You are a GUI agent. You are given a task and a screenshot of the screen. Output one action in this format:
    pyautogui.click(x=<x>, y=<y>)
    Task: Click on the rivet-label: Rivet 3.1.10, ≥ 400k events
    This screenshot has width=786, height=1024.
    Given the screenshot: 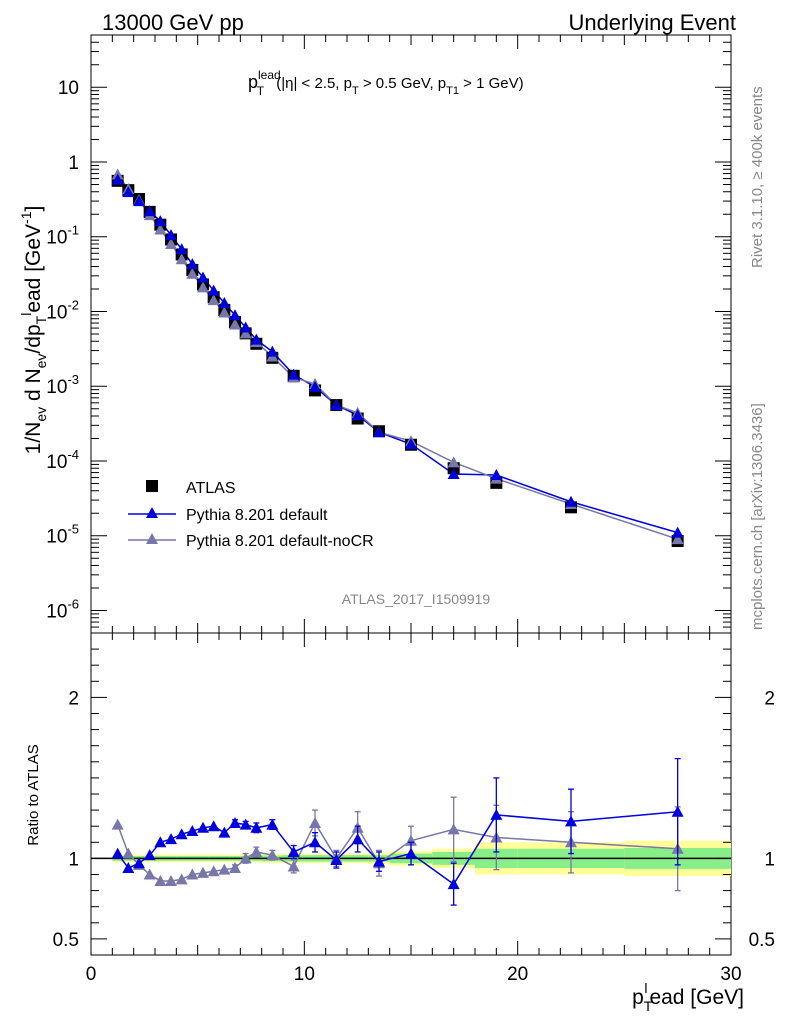 What is the action you would take?
    pyautogui.click(x=757, y=177)
    